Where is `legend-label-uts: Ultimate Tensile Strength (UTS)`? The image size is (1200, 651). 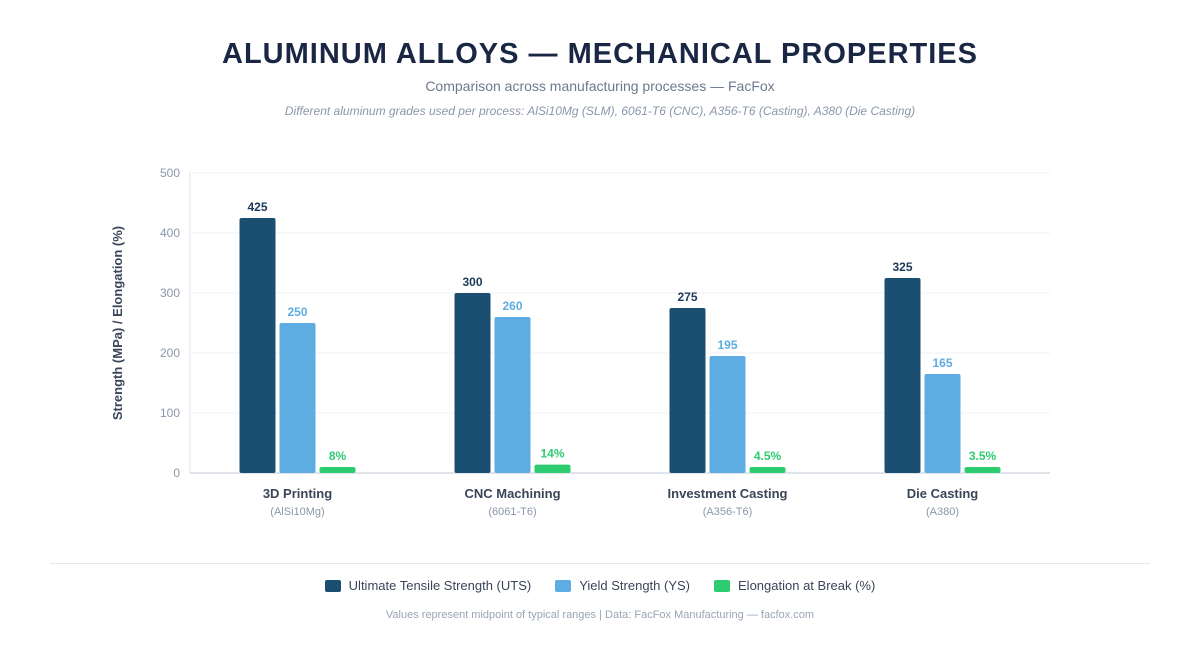
legend-label-uts: Ultimate Tensile Strength (UTS) is located at coordinates (440, 585).